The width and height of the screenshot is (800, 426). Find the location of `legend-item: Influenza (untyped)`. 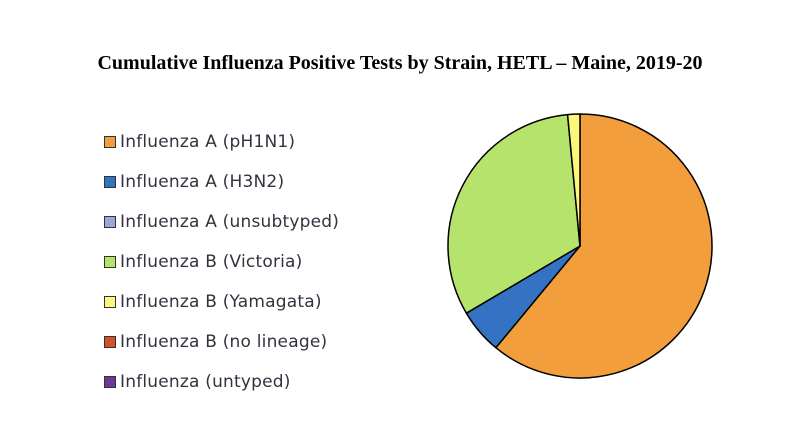

legend-item: Influenza (untyped) is located at coordinates (221, 382).